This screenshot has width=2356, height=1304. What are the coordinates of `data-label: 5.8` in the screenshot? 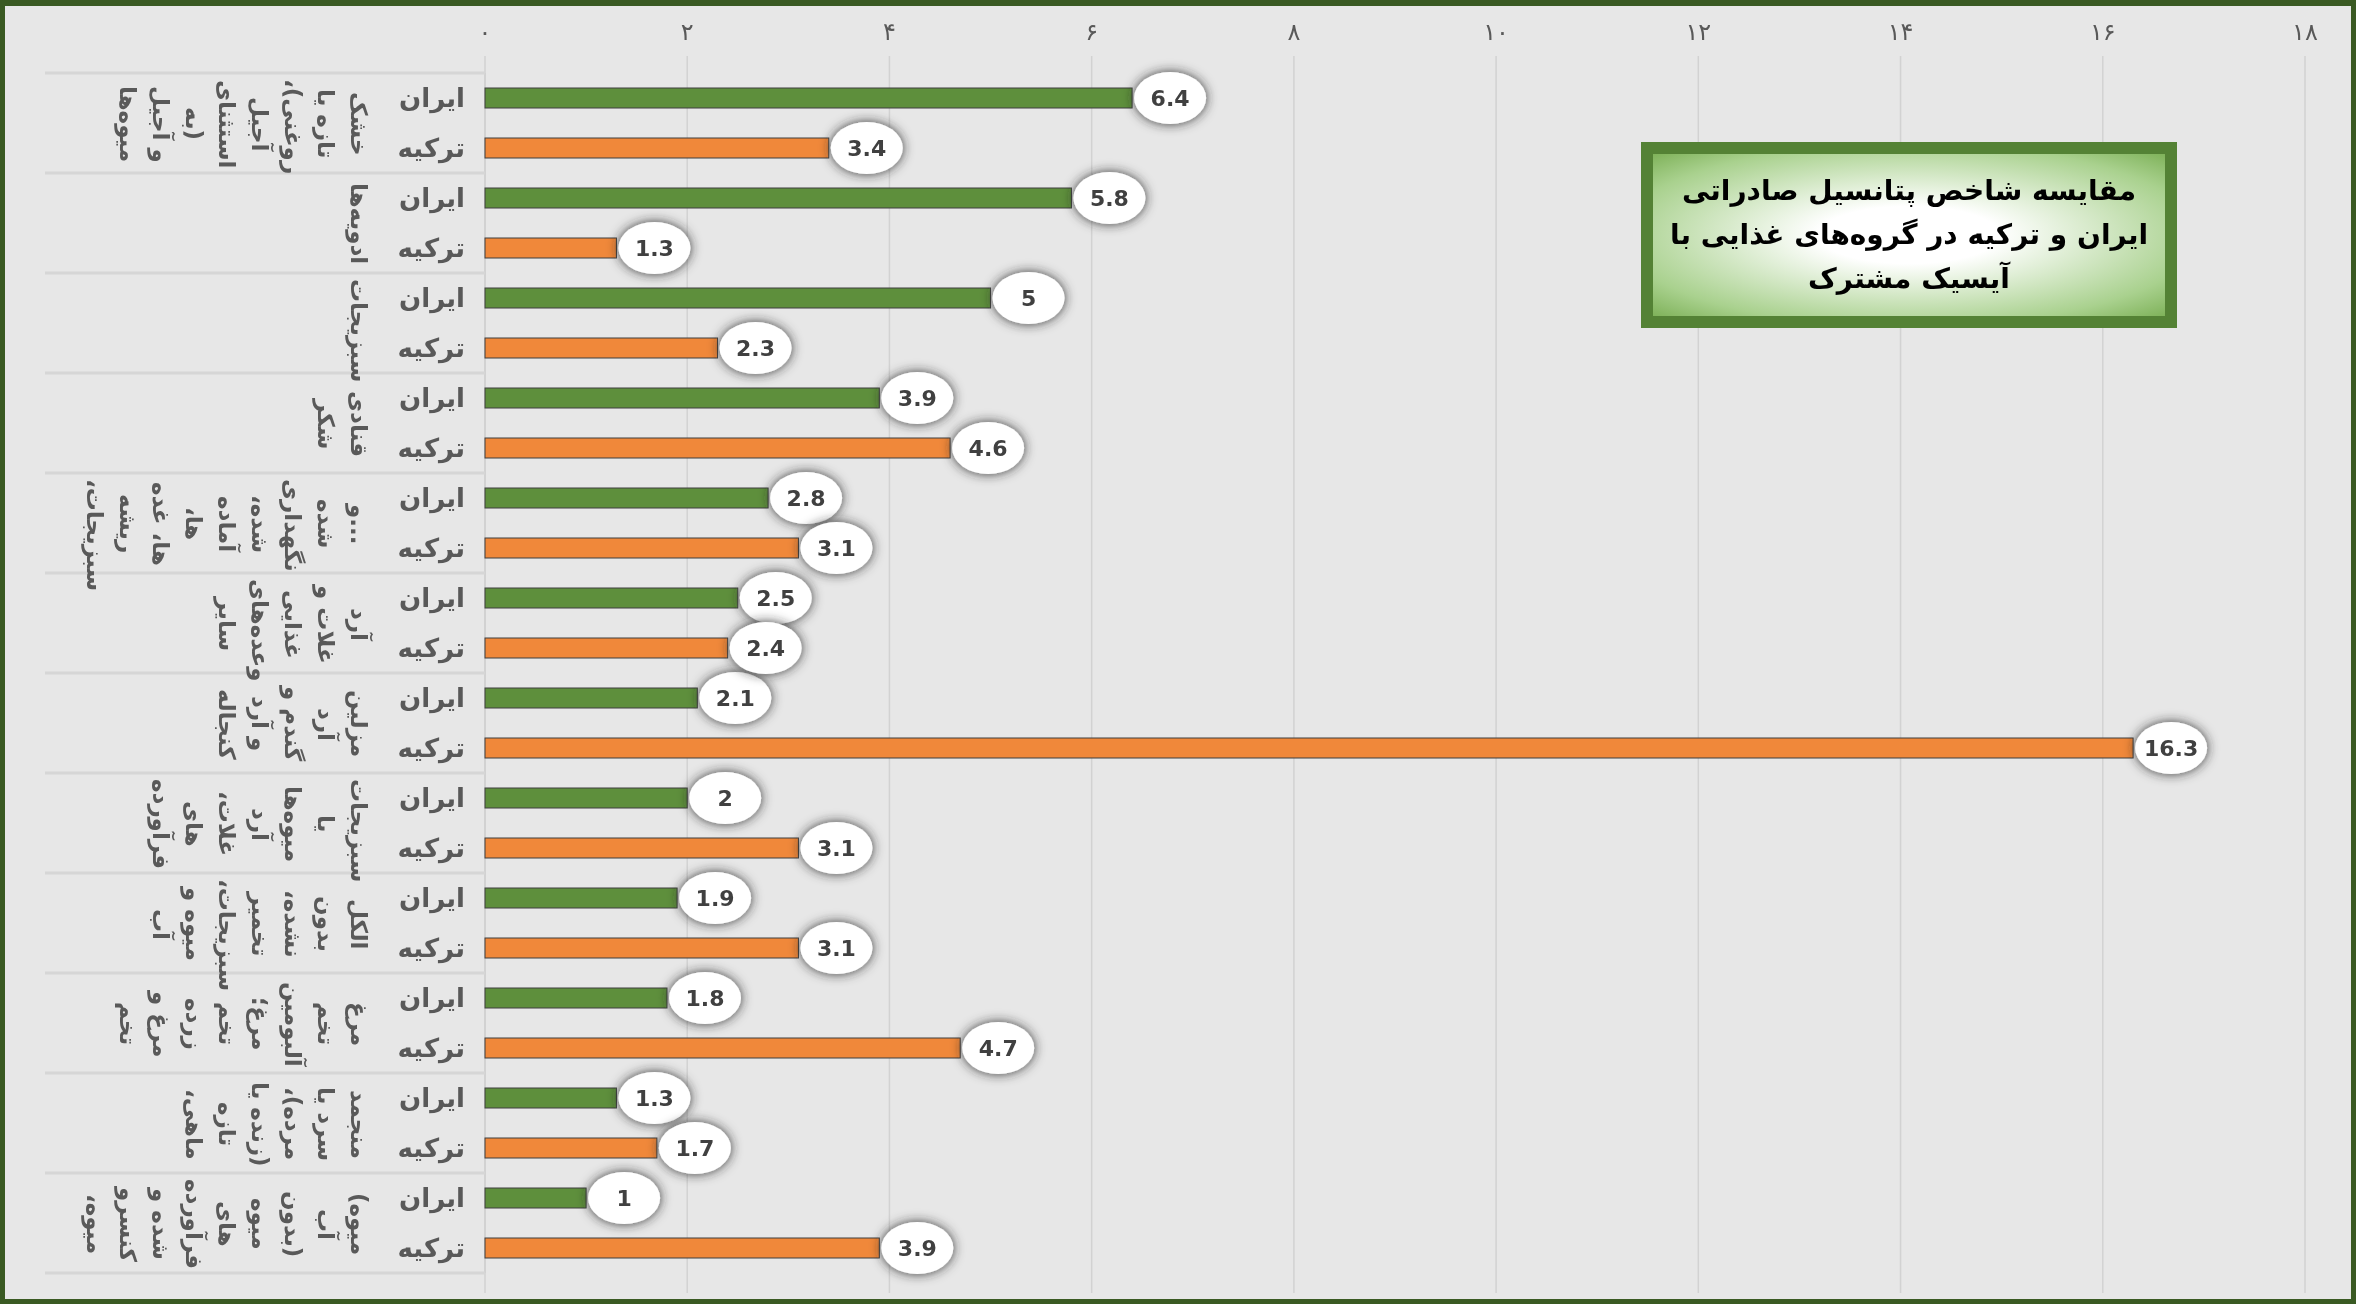 It's located at (1109, 198).